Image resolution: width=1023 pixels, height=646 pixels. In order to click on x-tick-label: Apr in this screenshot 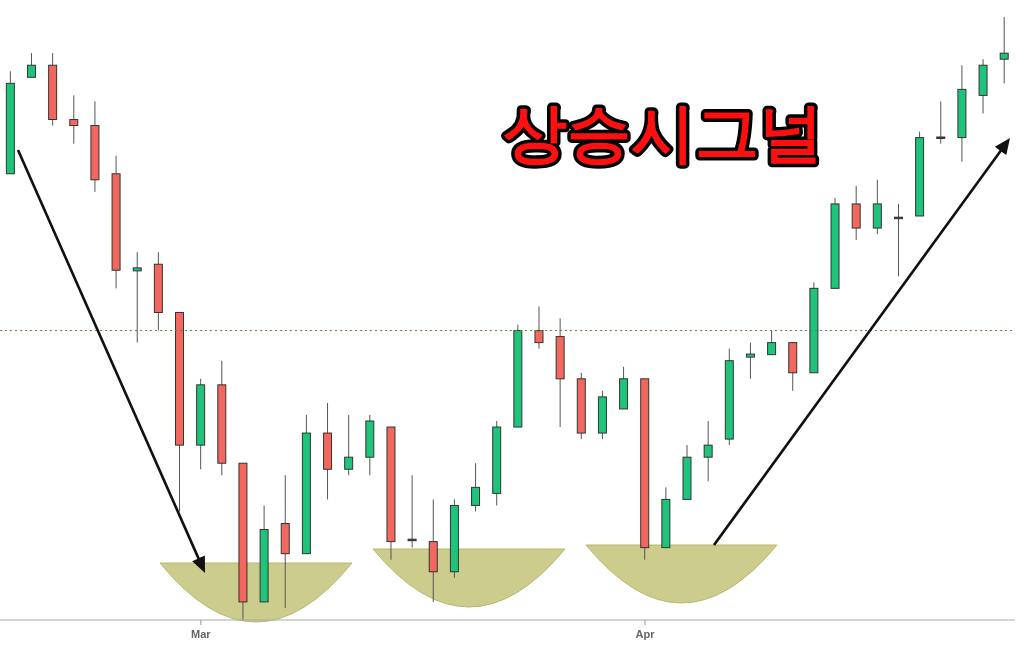, I will do `click(645, 634)`.